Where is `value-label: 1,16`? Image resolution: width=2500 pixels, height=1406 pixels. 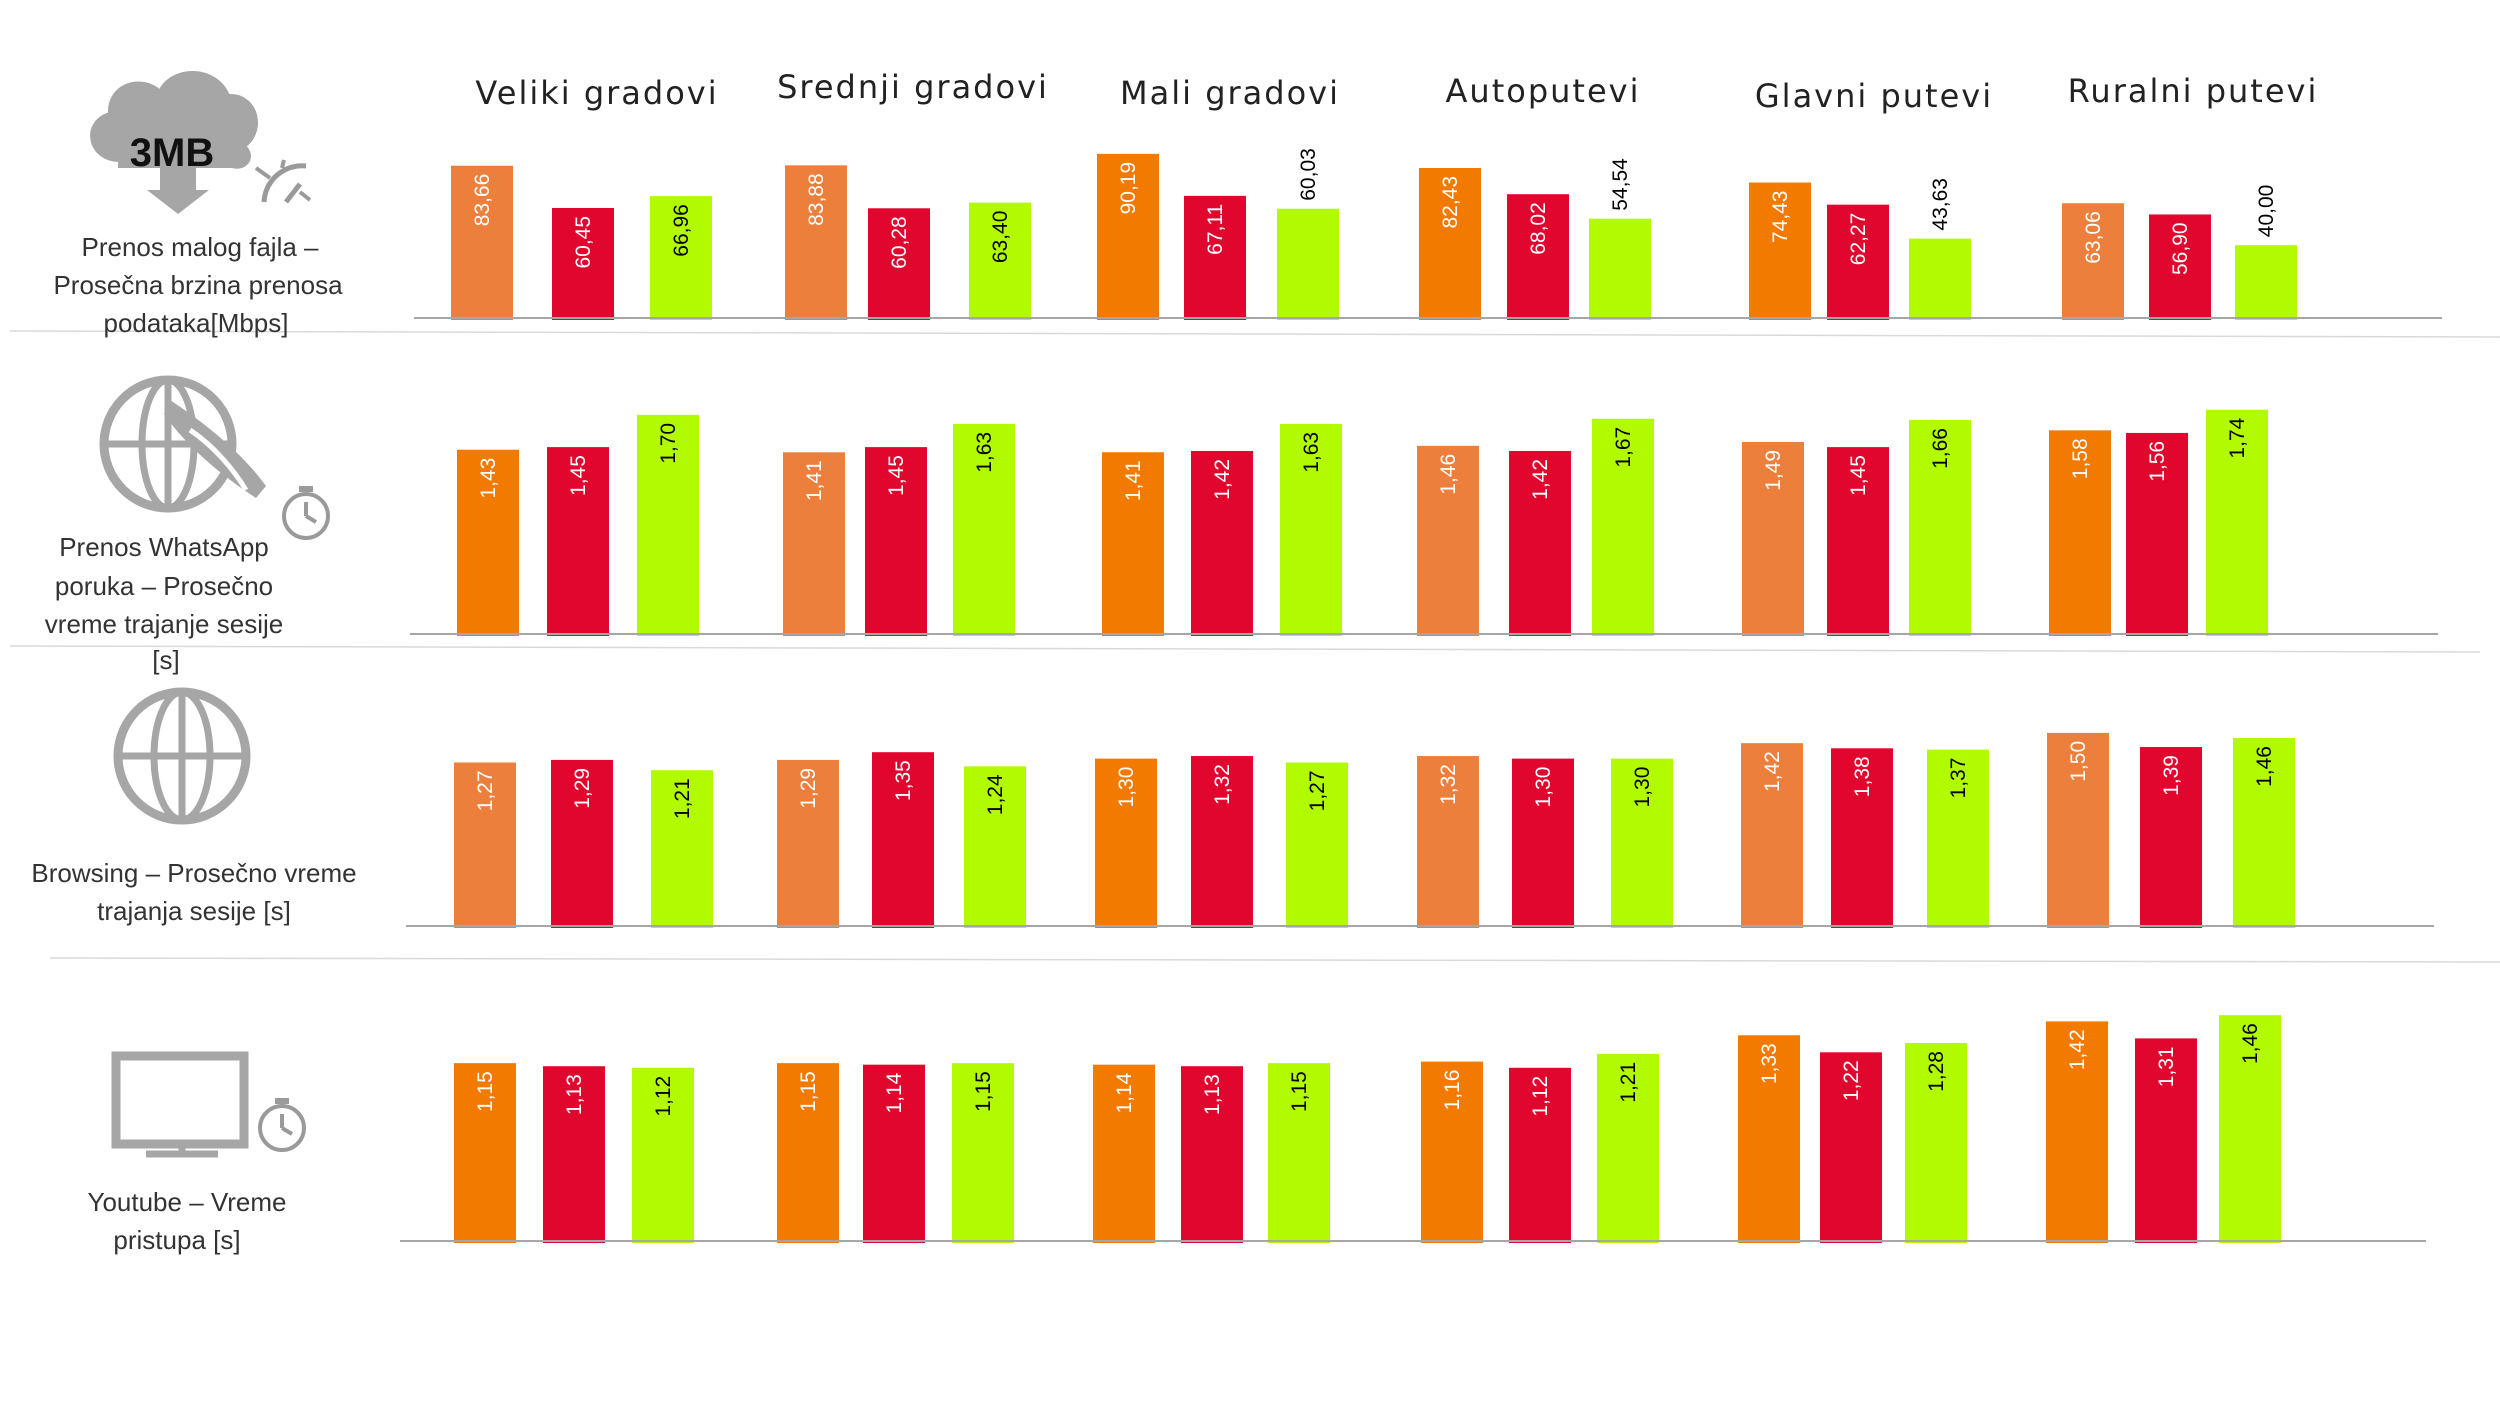
value-label: 1,16 is located at coordinates (1452, 1090).